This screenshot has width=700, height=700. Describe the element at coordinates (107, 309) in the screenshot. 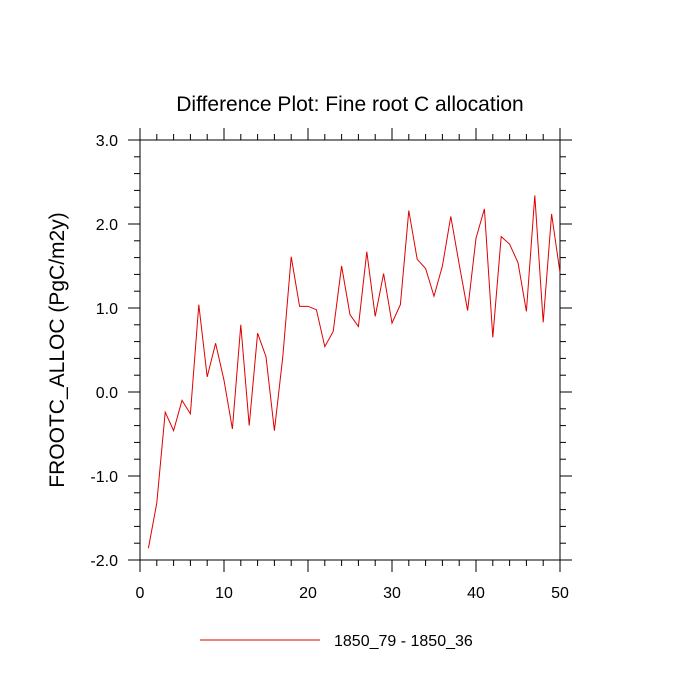

I see `y-tick-label: 1.0` at that location.